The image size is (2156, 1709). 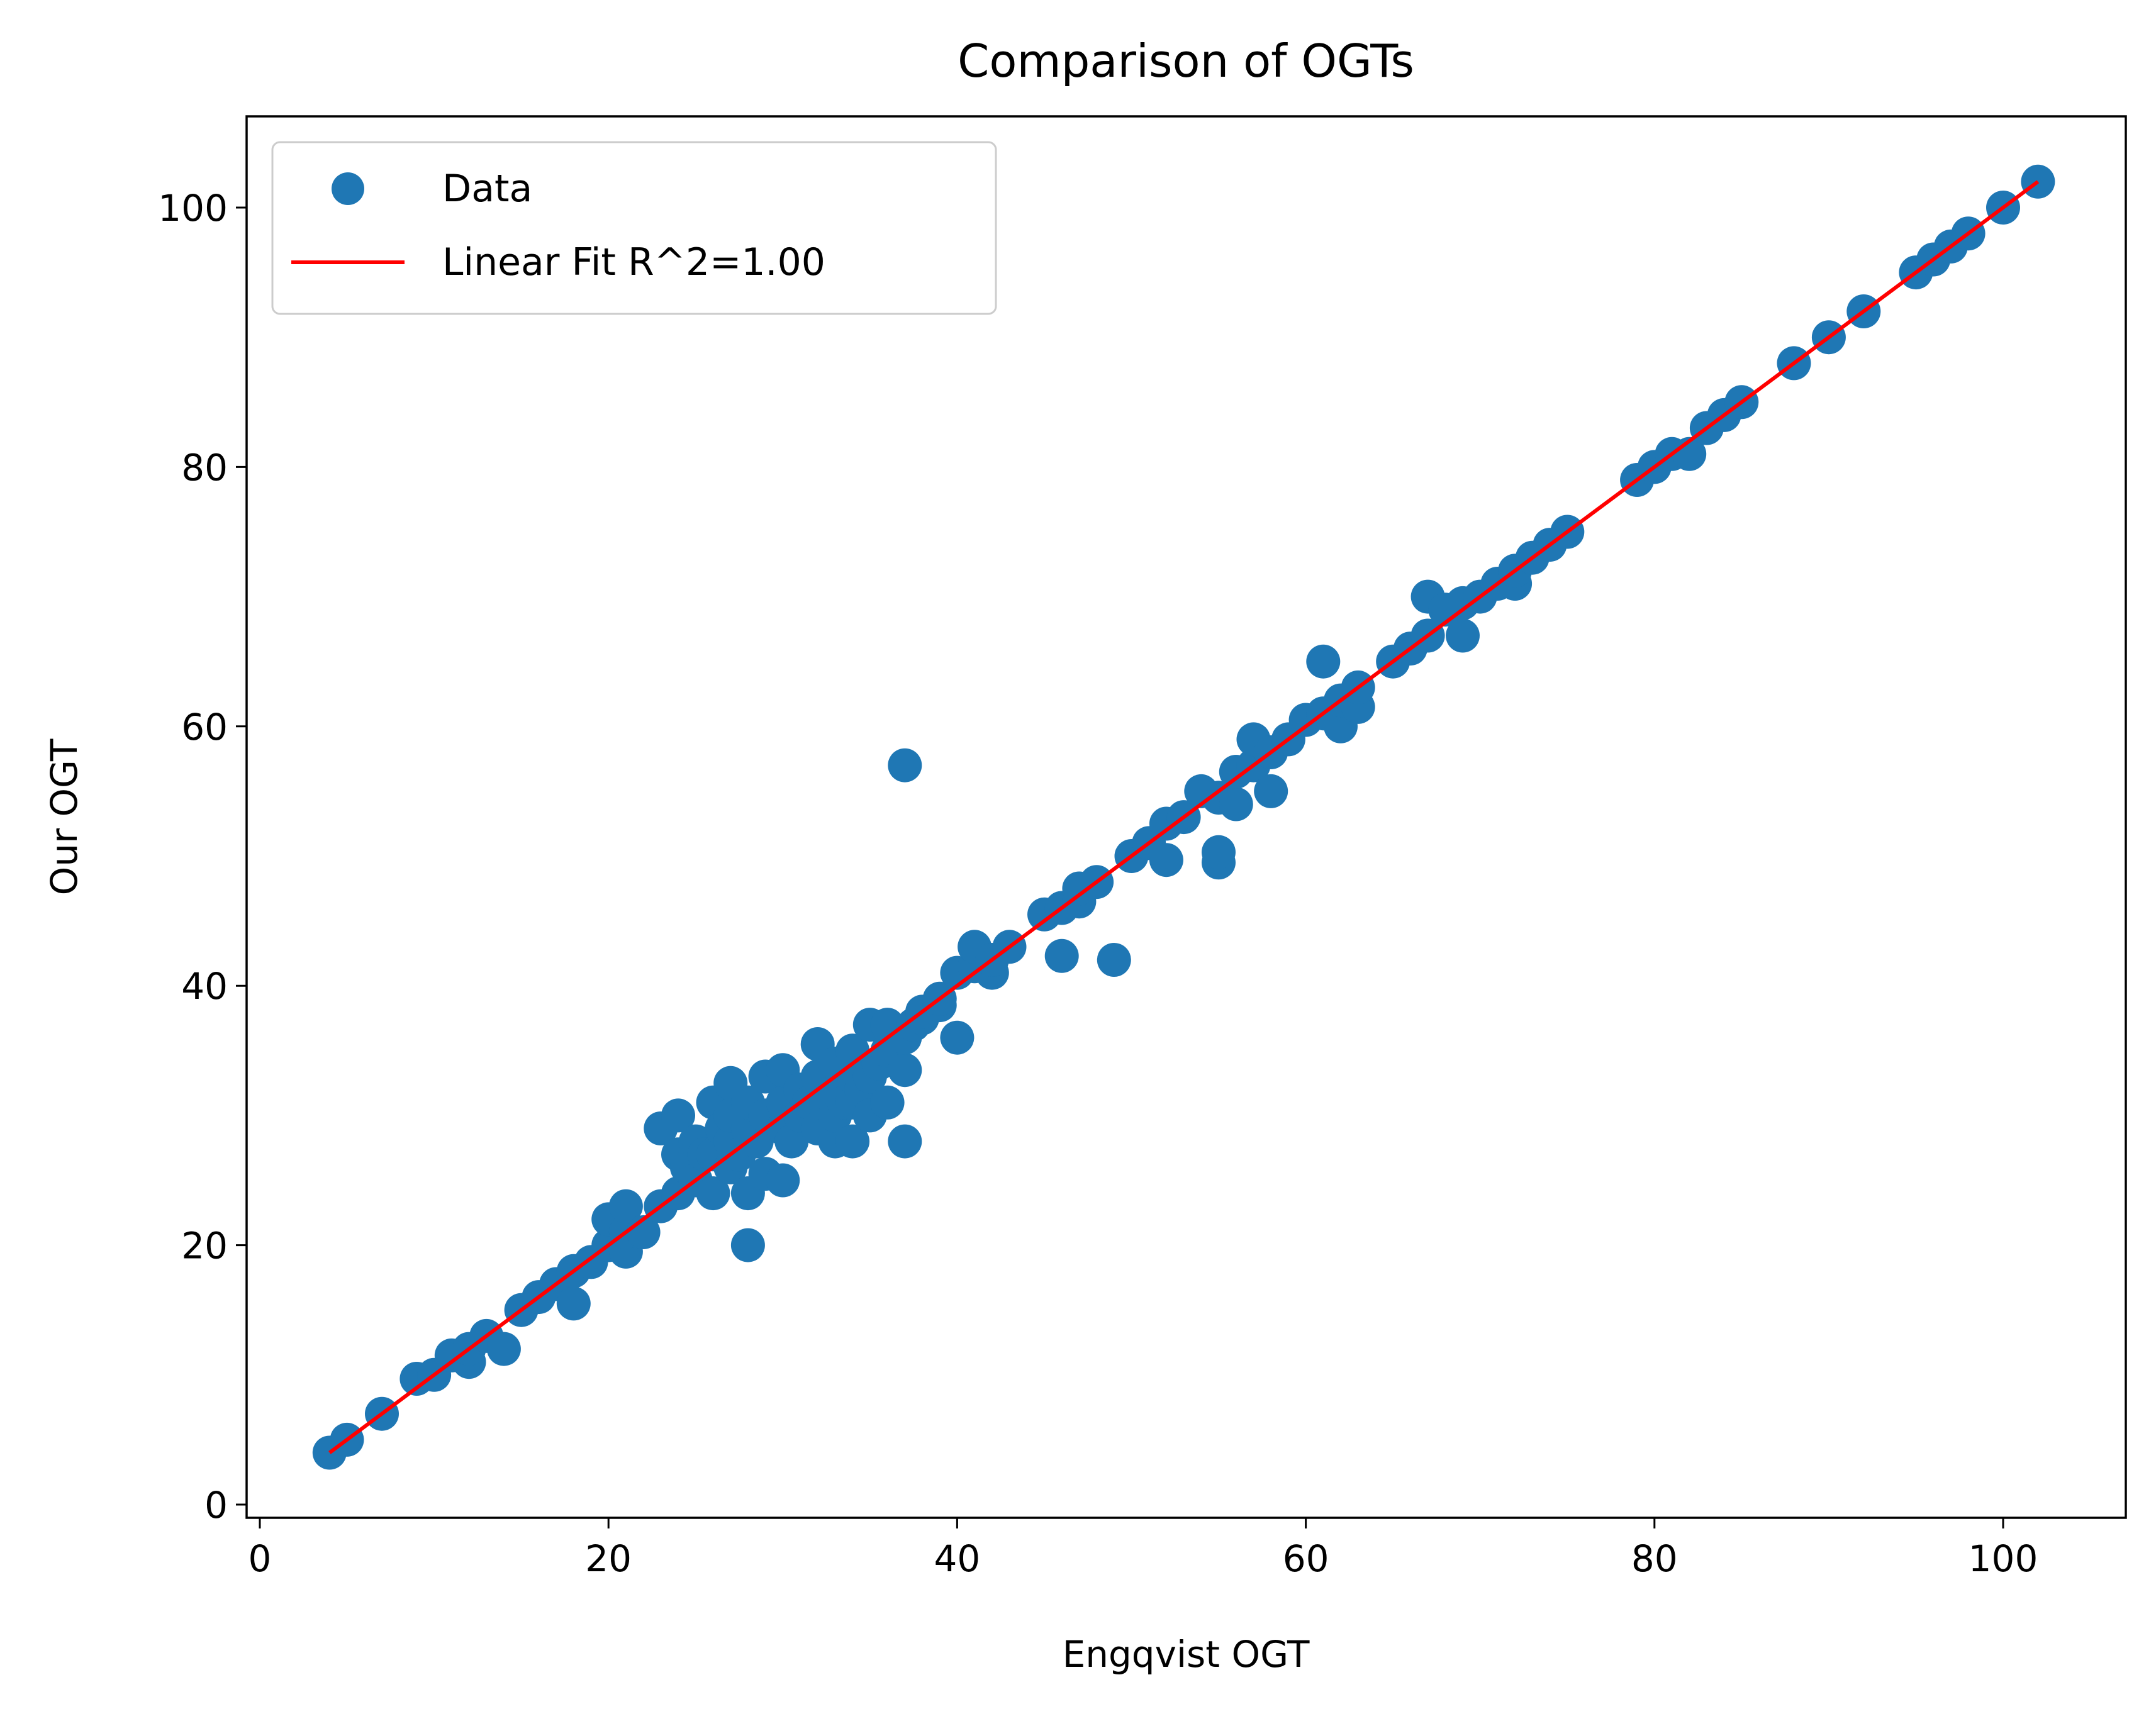 I want to click on x-tick-label: 80, so click(x=1655, y=1558).